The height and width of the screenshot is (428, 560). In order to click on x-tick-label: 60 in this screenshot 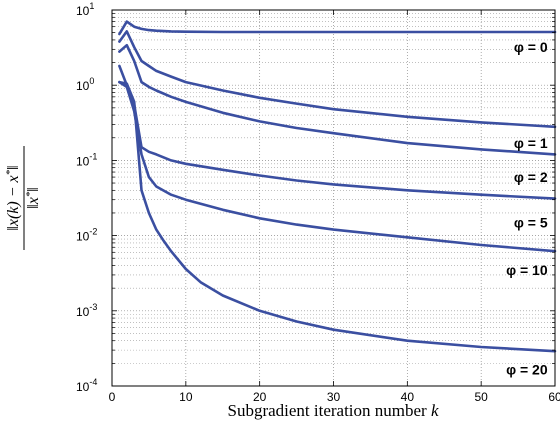, I will do `click(554, 397)`.